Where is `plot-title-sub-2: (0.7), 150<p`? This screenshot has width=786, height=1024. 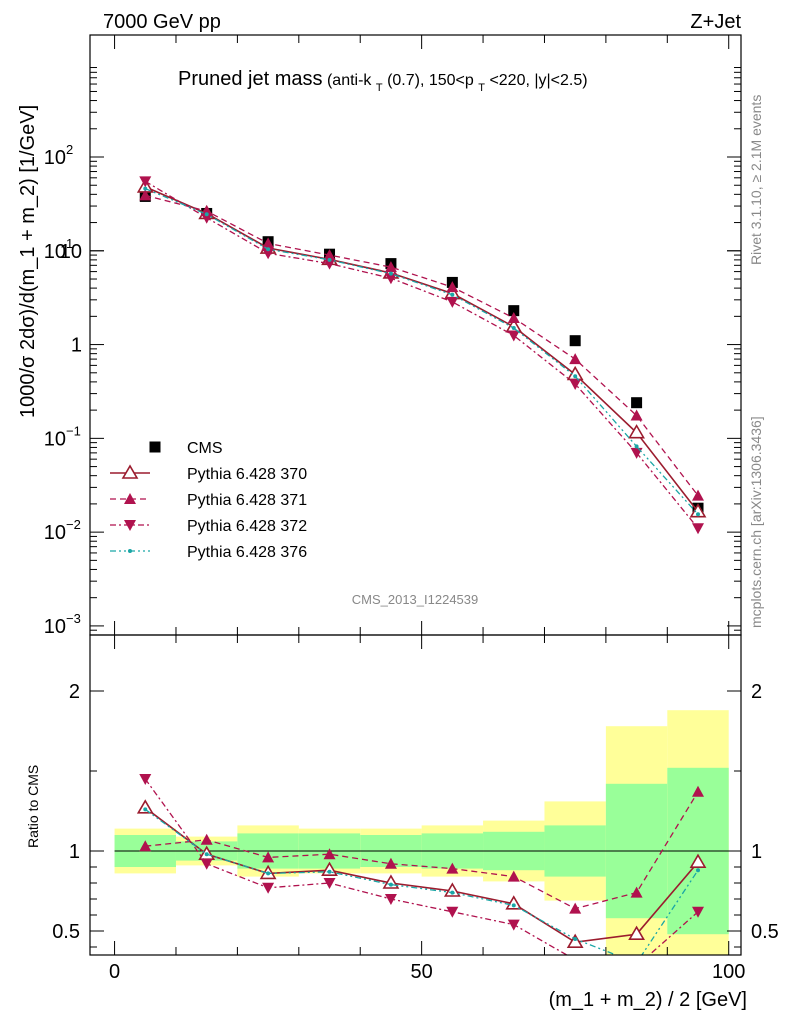
plot-title-sub-2: (0.7), 150<p is located at coordinates (430, 80).